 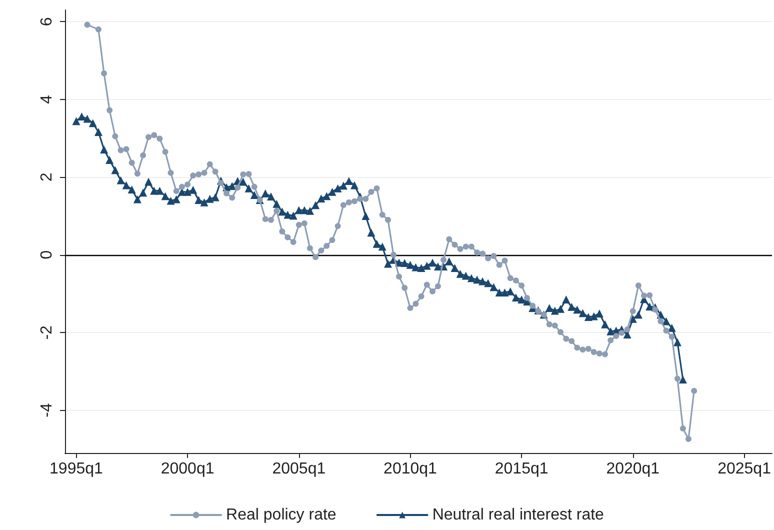 What do you see at coordinates (47, 177) in the screenshot?
I see `y-tick-label: 2` at bounding box center [47, 177].